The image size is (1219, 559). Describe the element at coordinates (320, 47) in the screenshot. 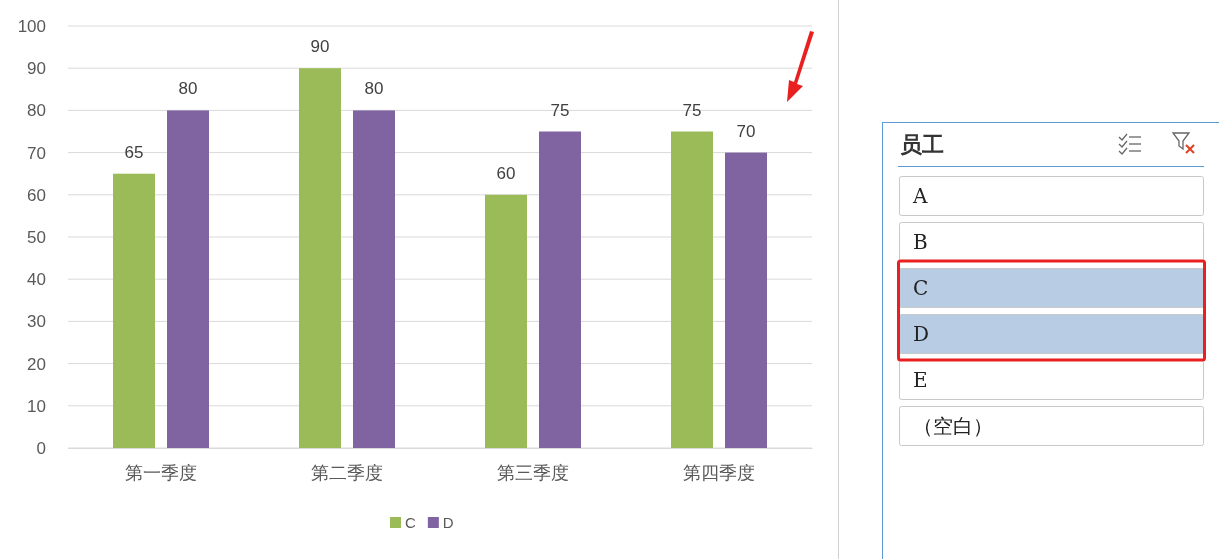

I see `data-label: 90` at that location.